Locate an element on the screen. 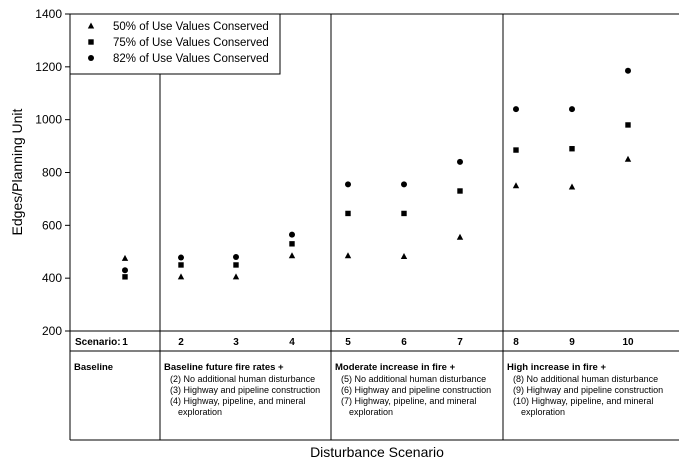  scenario-prefix: Scenario: is located at coordinates (98, 342).